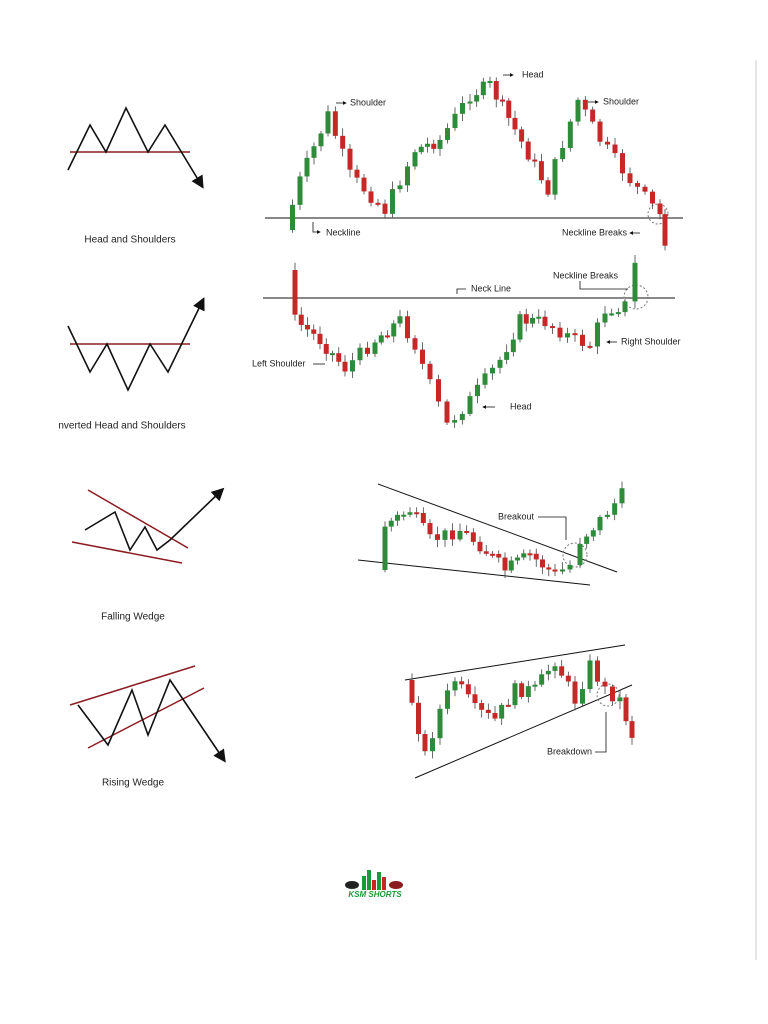  I want to click on pattern-title: Head and Shoulders, so click(129, 240).